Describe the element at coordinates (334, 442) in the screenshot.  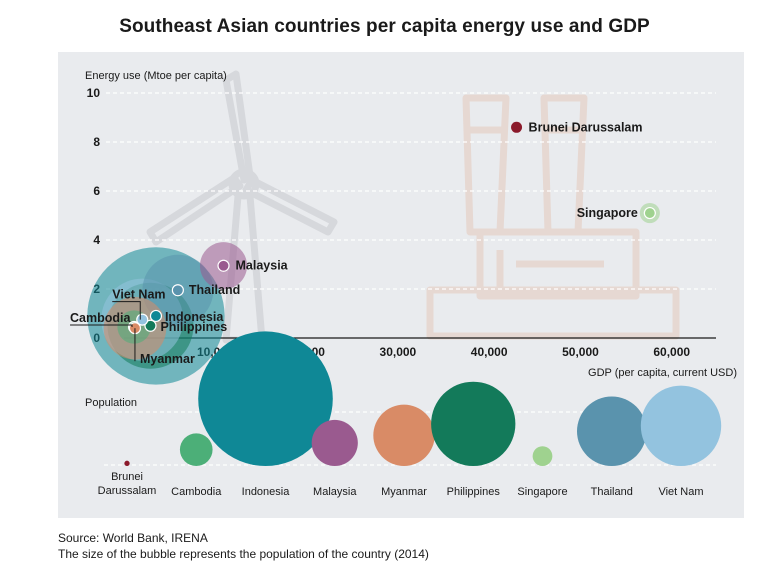
I see `population-bubble-malaysia` at that location.